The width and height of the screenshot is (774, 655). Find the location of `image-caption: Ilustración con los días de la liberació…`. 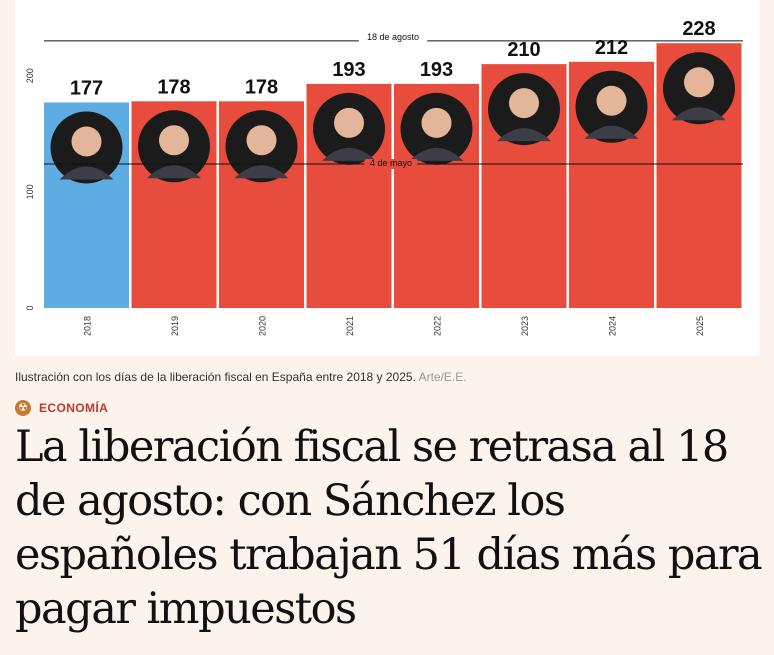

image-caption: Ilustración con los días de la liberació… is located at coordinates (241, 377).